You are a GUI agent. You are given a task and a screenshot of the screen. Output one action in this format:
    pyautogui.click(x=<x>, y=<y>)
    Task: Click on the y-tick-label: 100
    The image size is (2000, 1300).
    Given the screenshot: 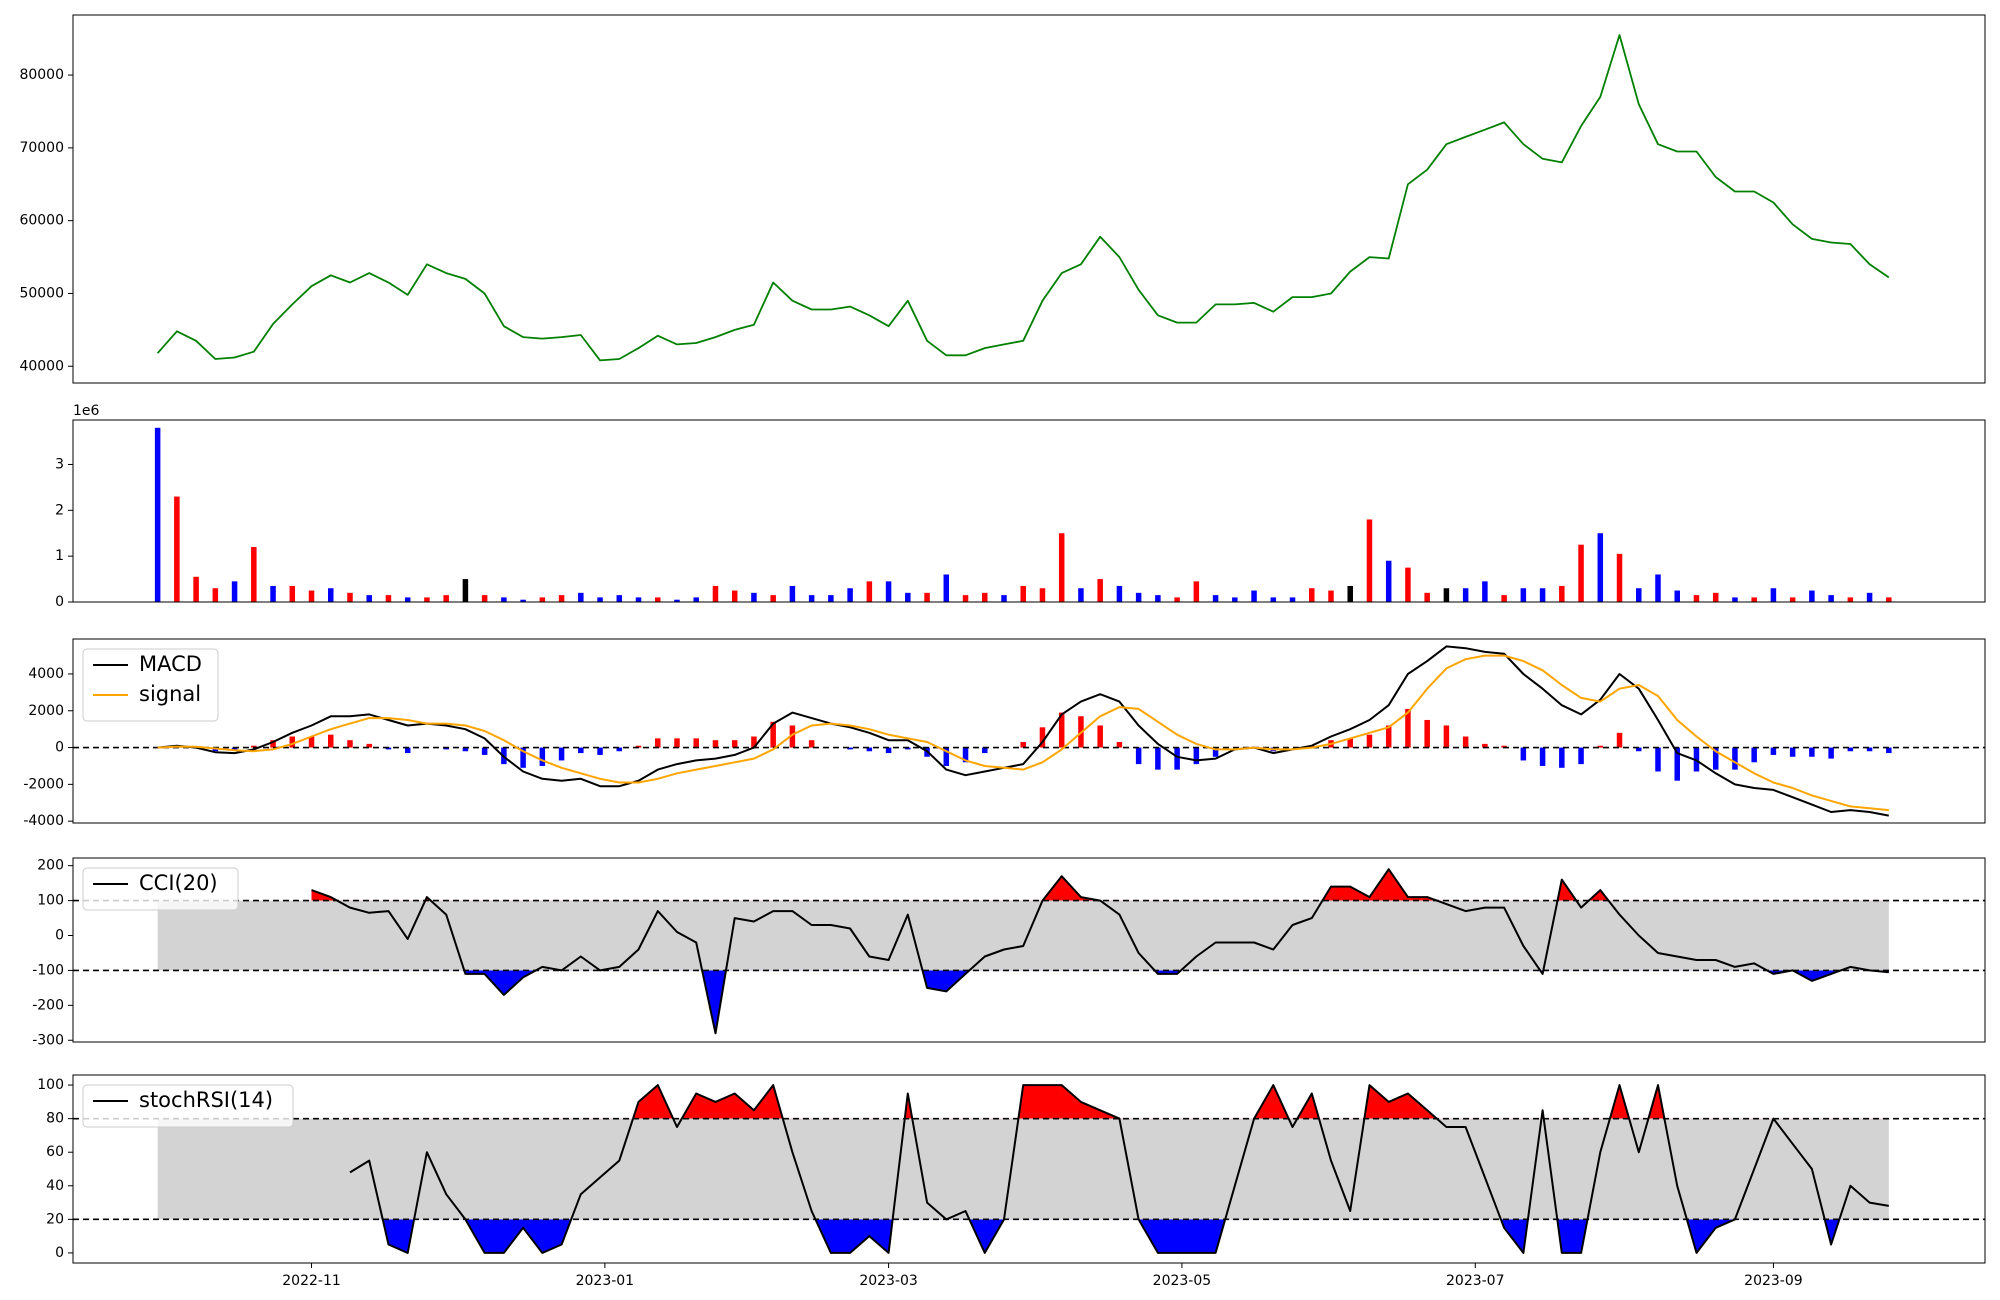 What is the action you would take?
    pyautogui.click(x=50, y=901)
    